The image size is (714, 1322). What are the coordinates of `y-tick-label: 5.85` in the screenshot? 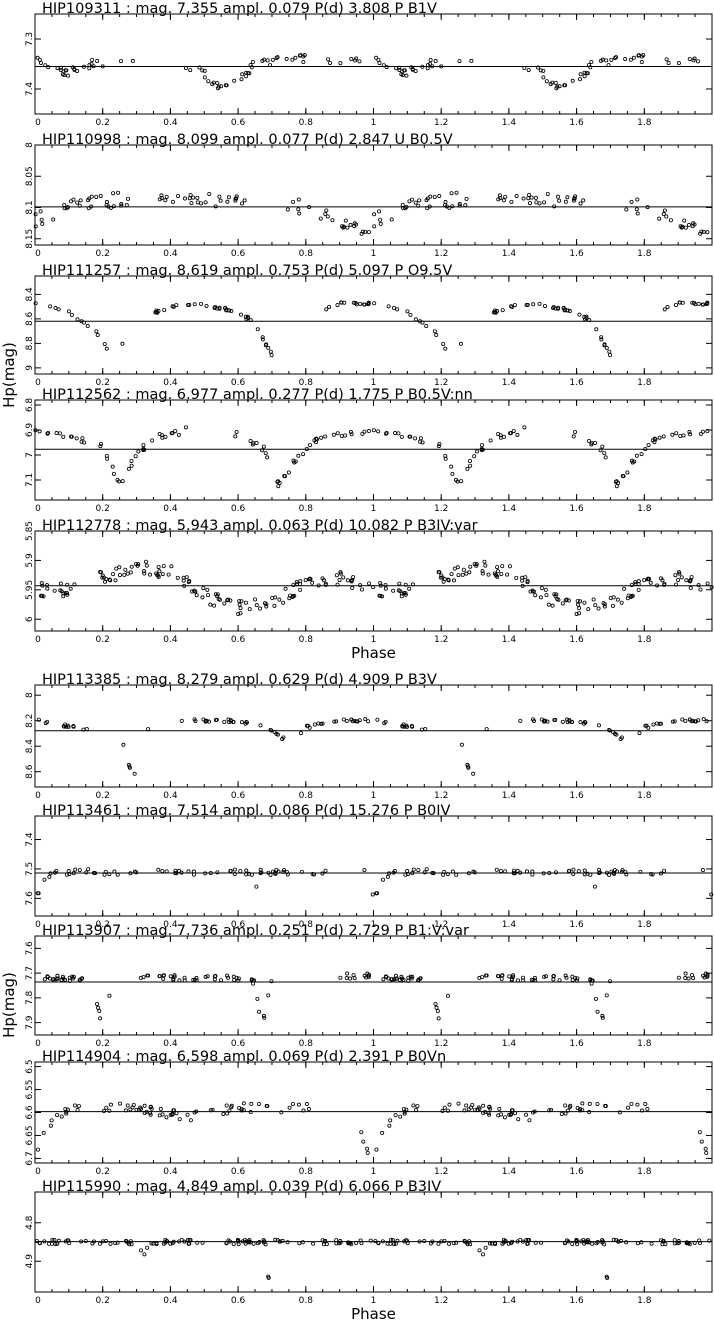 It's located at (30, 531).